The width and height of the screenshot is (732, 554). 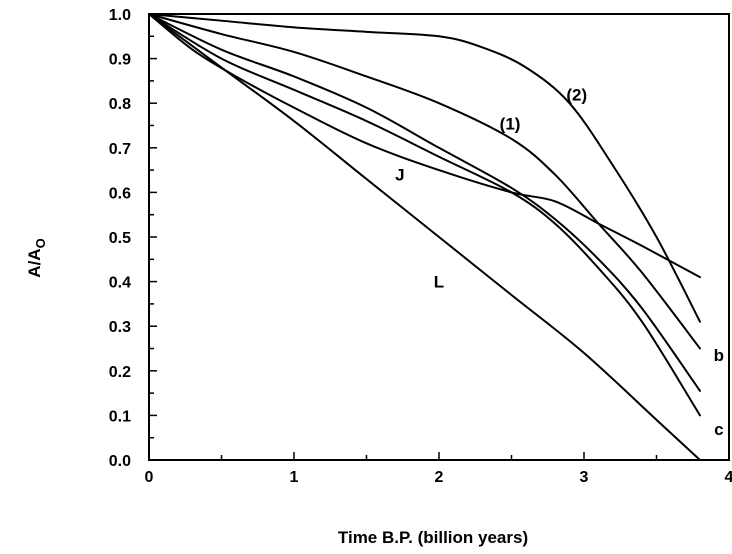 I want to click on x-tick-label: 0, so click(x=149, y=477).